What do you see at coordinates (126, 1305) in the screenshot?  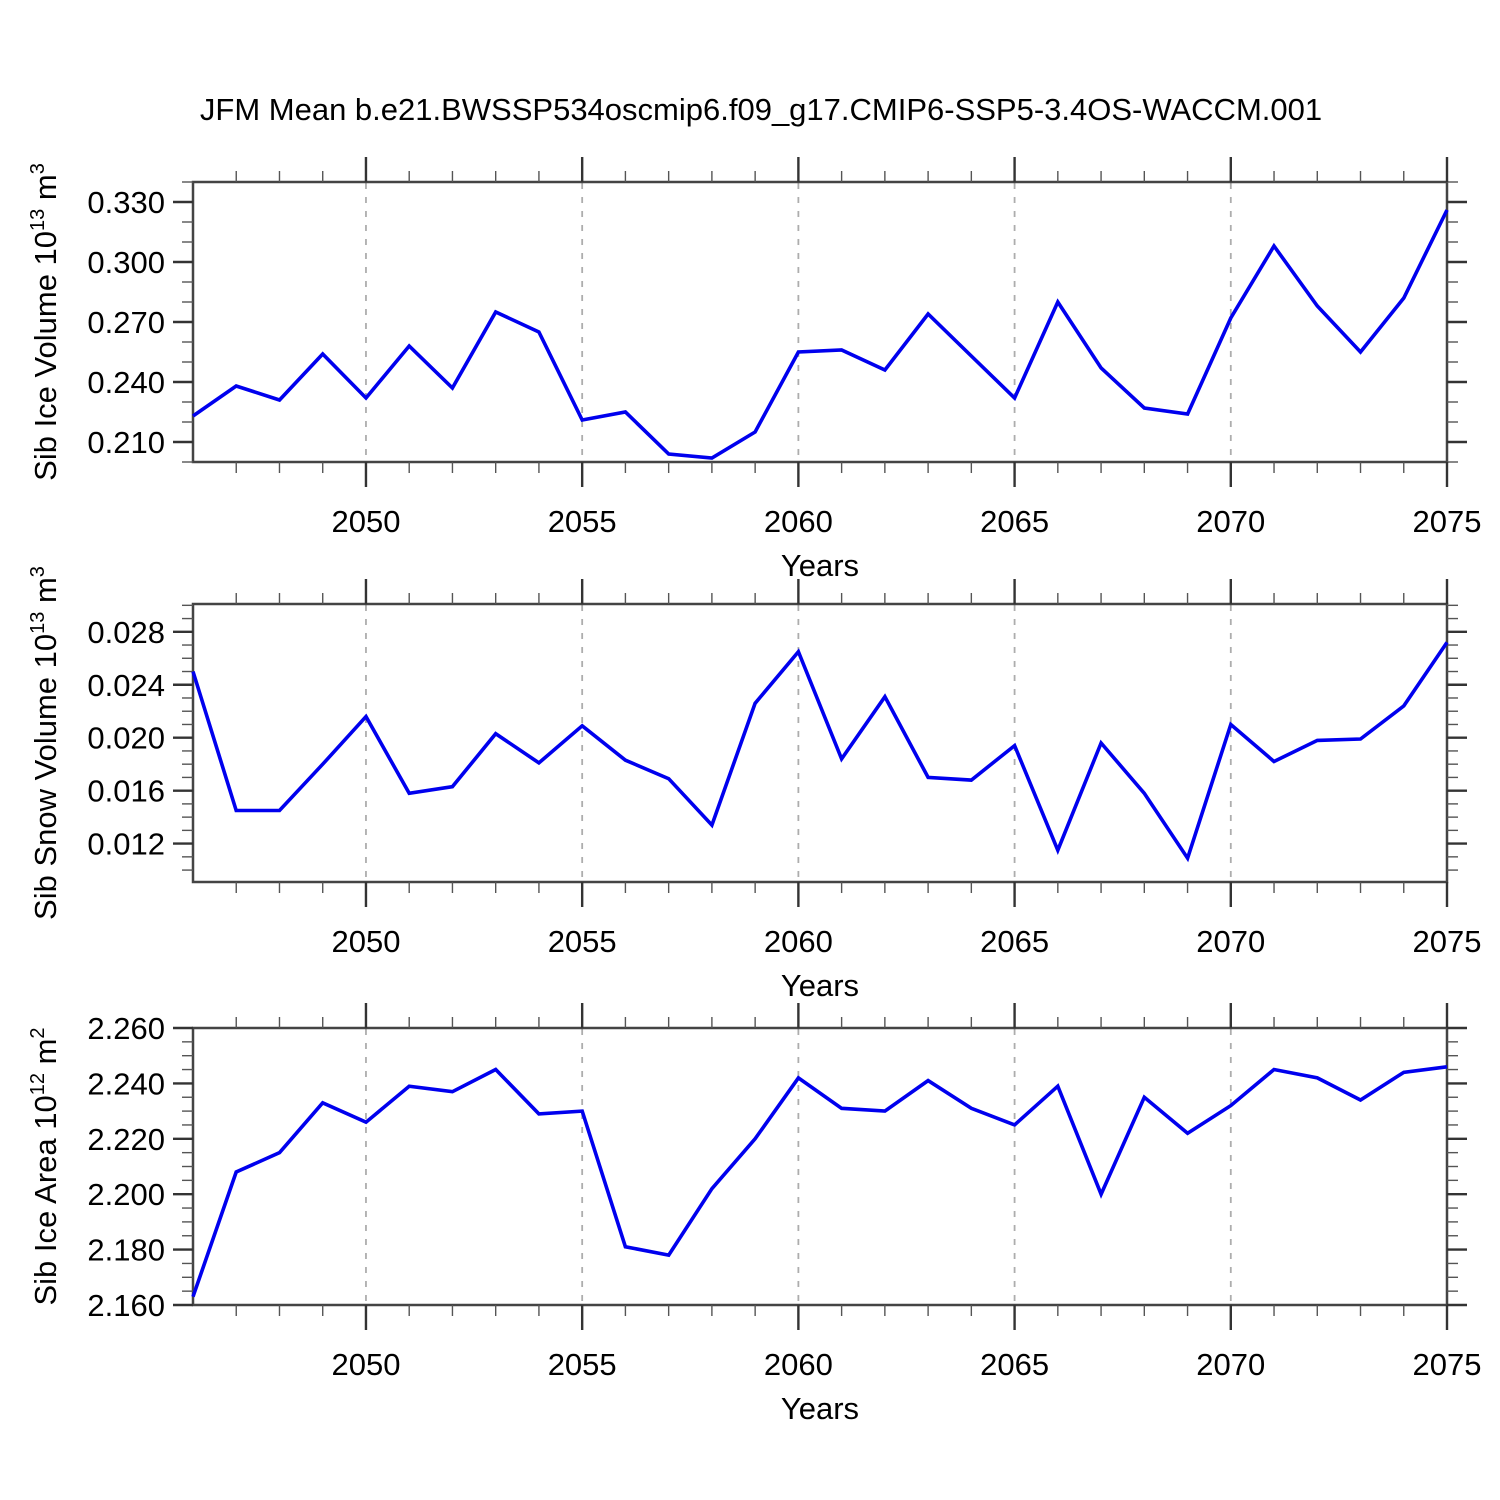 I see `y-tick-label: 2.160` at bounding box center [126, 1305].